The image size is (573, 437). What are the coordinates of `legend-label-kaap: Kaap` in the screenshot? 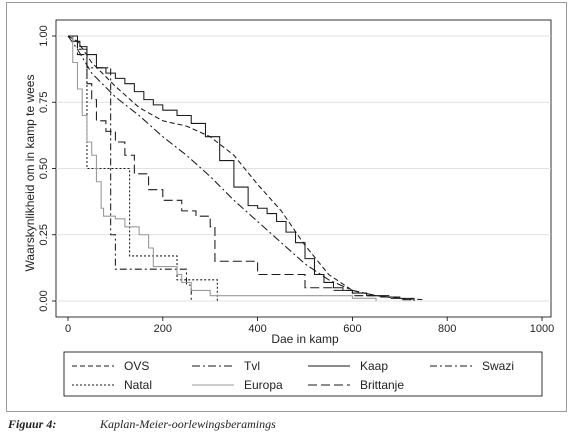 It's located at (374, 366).